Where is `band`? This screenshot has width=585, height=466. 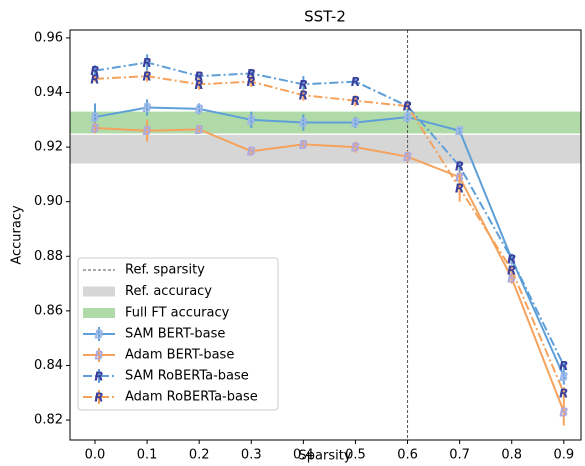
band is located at coordinates (325, 149).